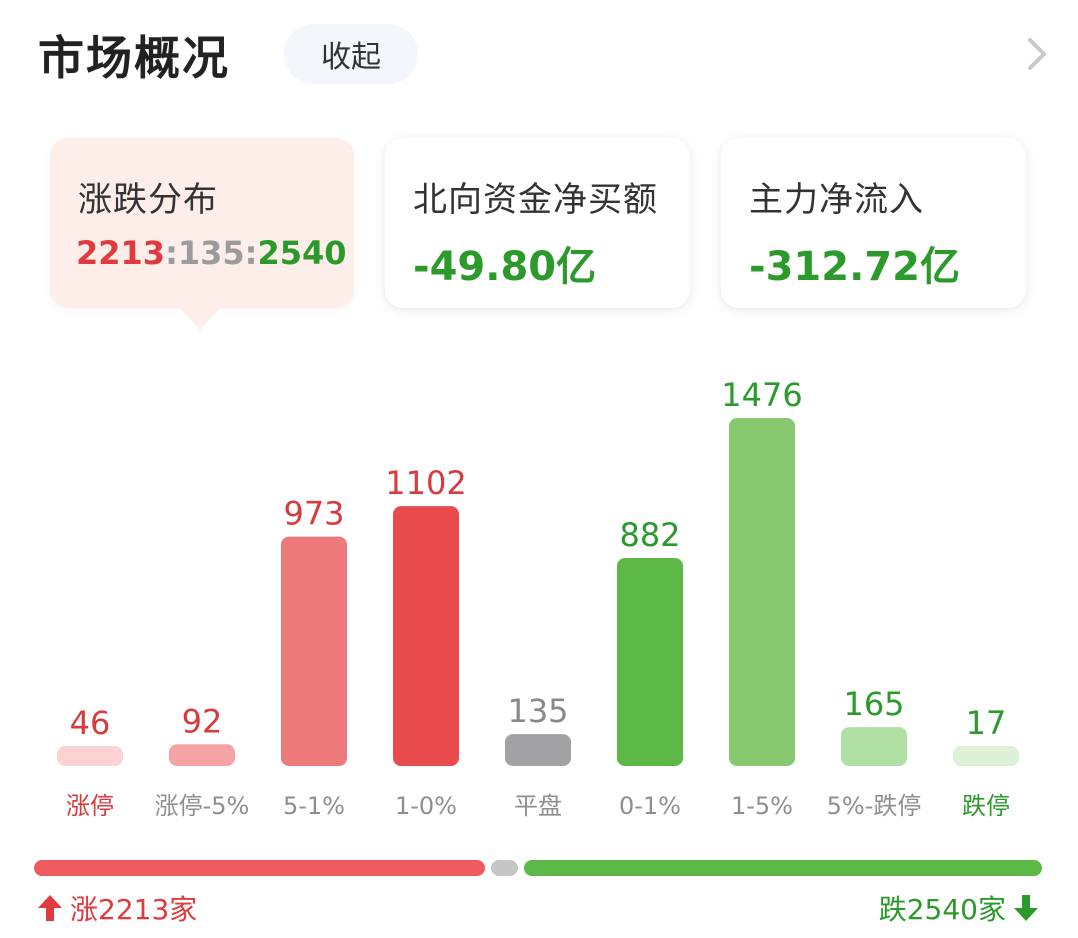 This screenshot has height=938, width=1078. Describe the element at coordinates (762, 806) in the screenshot. I see `category-label: 1-5%` at that location.